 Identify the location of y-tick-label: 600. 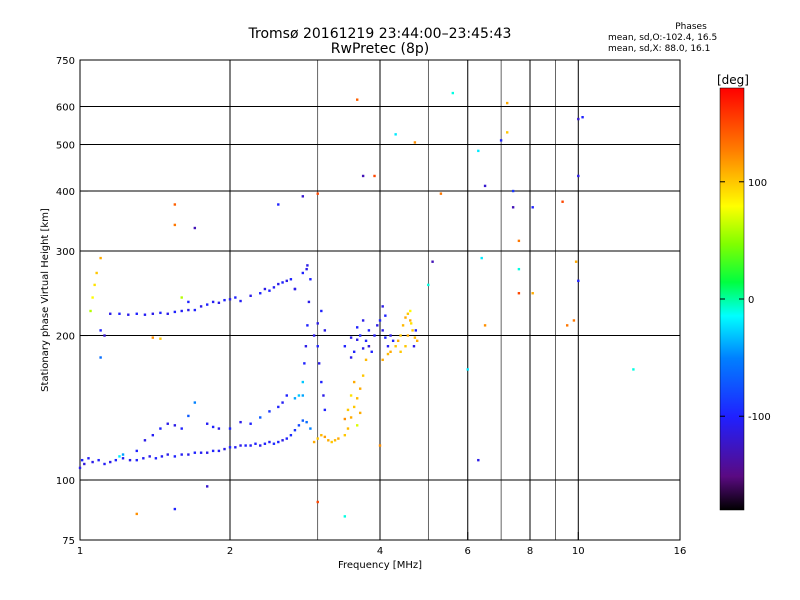
(65, 108).